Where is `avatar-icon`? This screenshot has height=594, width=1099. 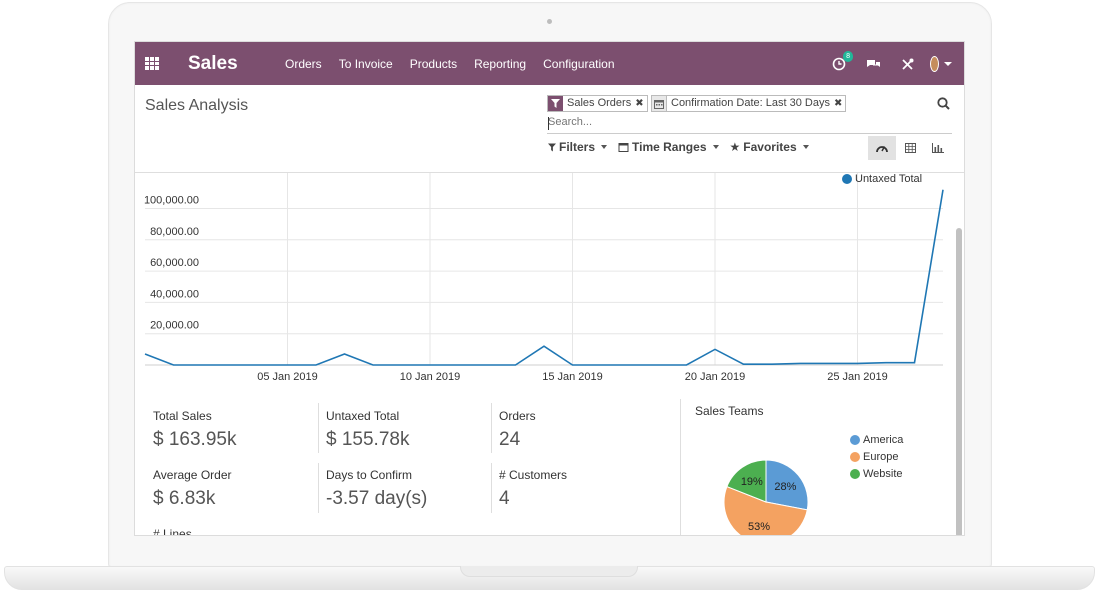 avatar-icon is located at coordinates (934, 64).